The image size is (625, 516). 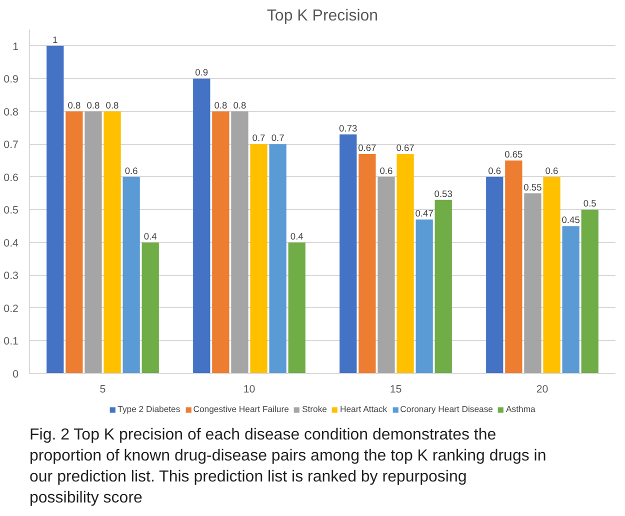 What do you see at coordinates (11, 178) in the screenshot?
I see `y-tick-label: 0.6` at bounding box center [11, 178].